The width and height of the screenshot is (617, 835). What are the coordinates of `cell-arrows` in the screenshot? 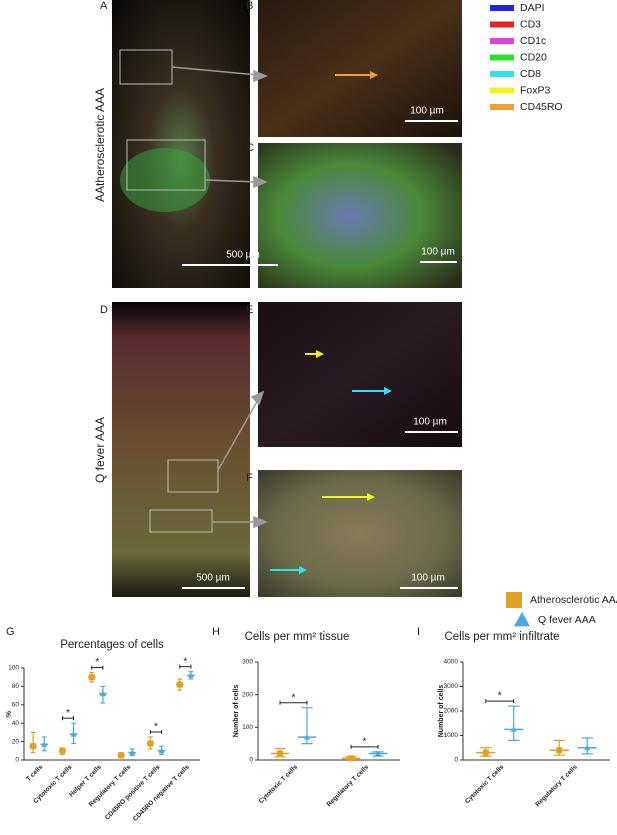 It's located at (331, 322).